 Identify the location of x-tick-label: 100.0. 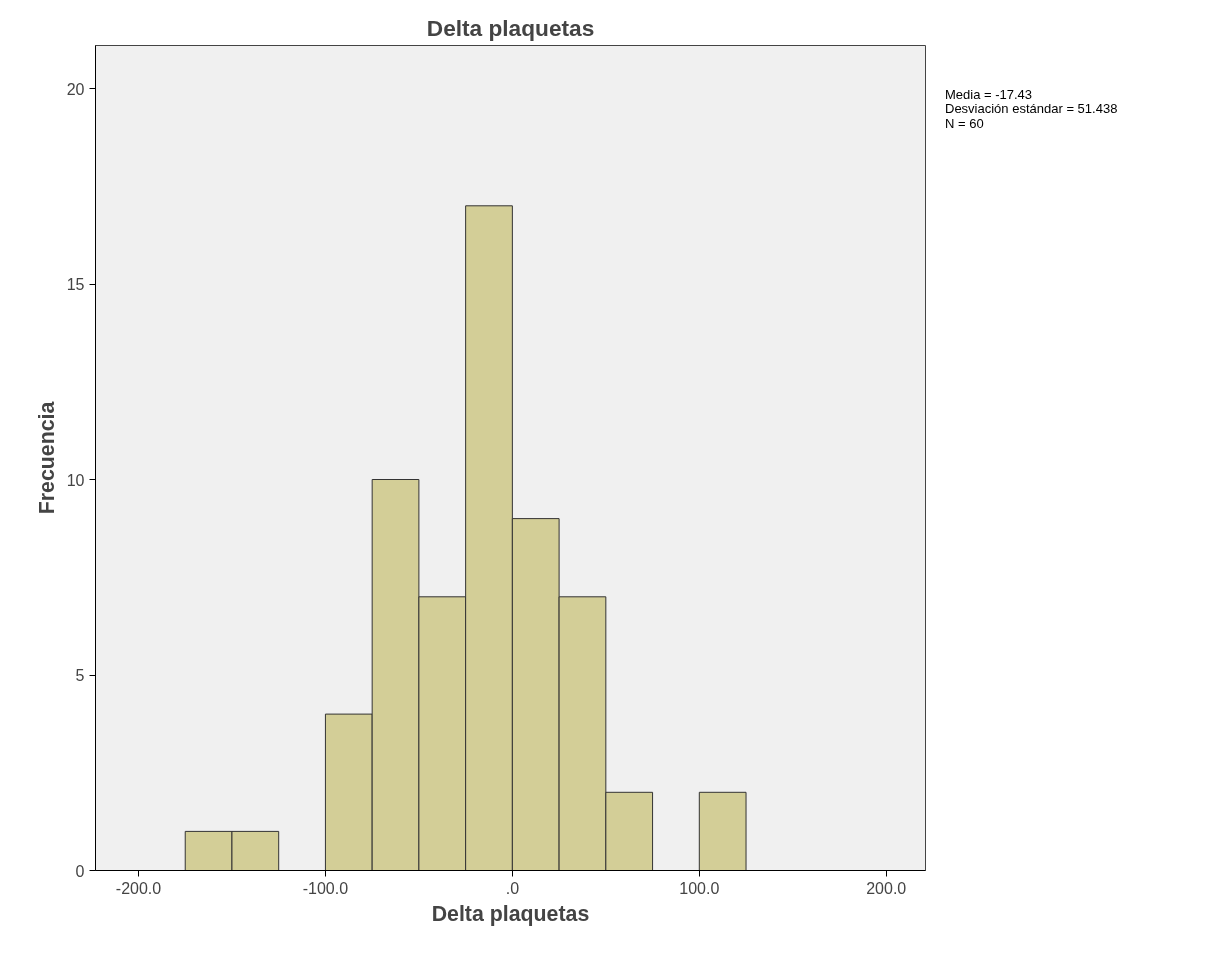
(699, 888).